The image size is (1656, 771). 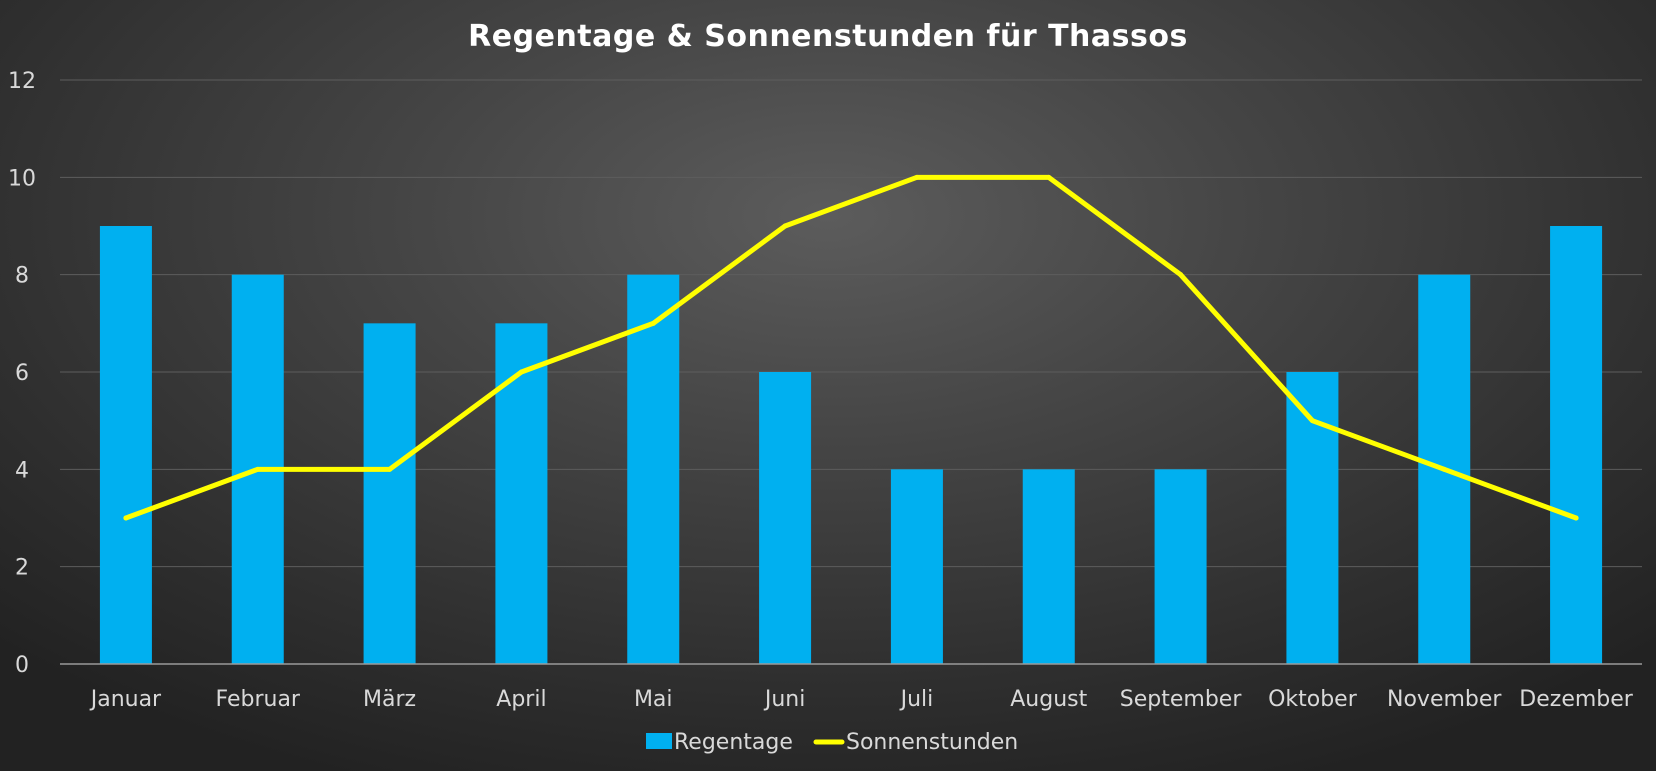 I want to click on legend: Regentage Sonnenstunden, so click(x=832, y=742).